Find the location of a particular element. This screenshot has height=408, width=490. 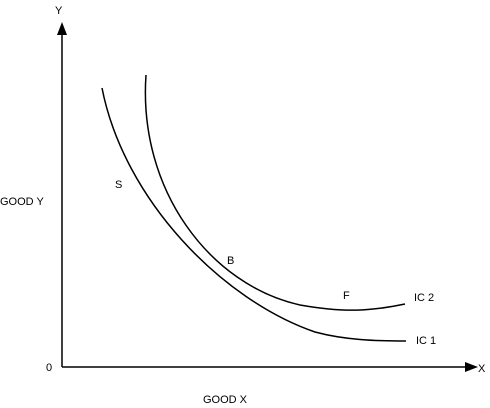

x-axis-title: GOOD X is located at coordinates (225, 400).